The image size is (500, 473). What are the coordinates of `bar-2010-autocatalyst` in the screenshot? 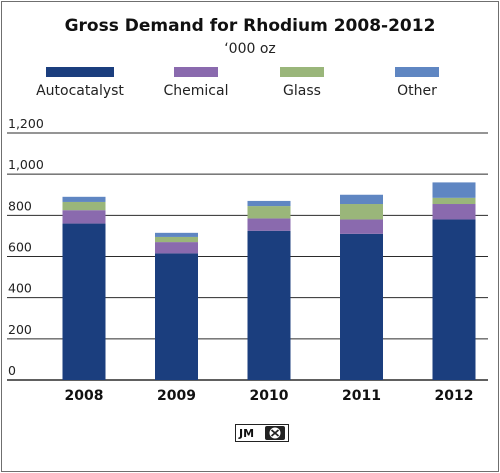 It's located at (269, 305).